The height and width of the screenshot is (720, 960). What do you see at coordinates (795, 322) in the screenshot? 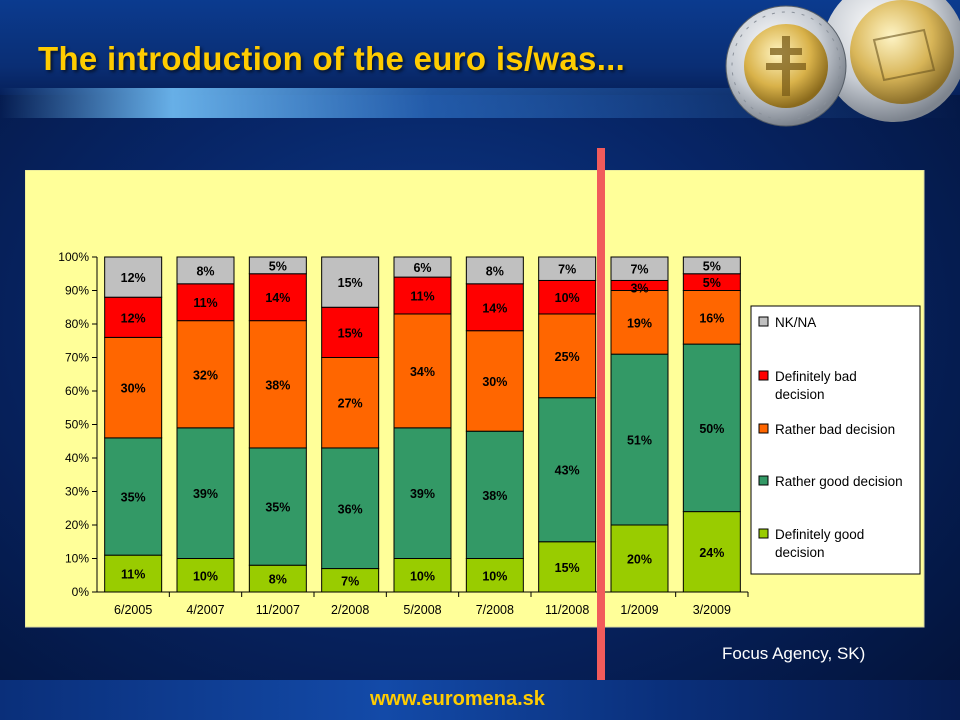
I see `legend-label: NK/NA` at bounding box center [795, 322].